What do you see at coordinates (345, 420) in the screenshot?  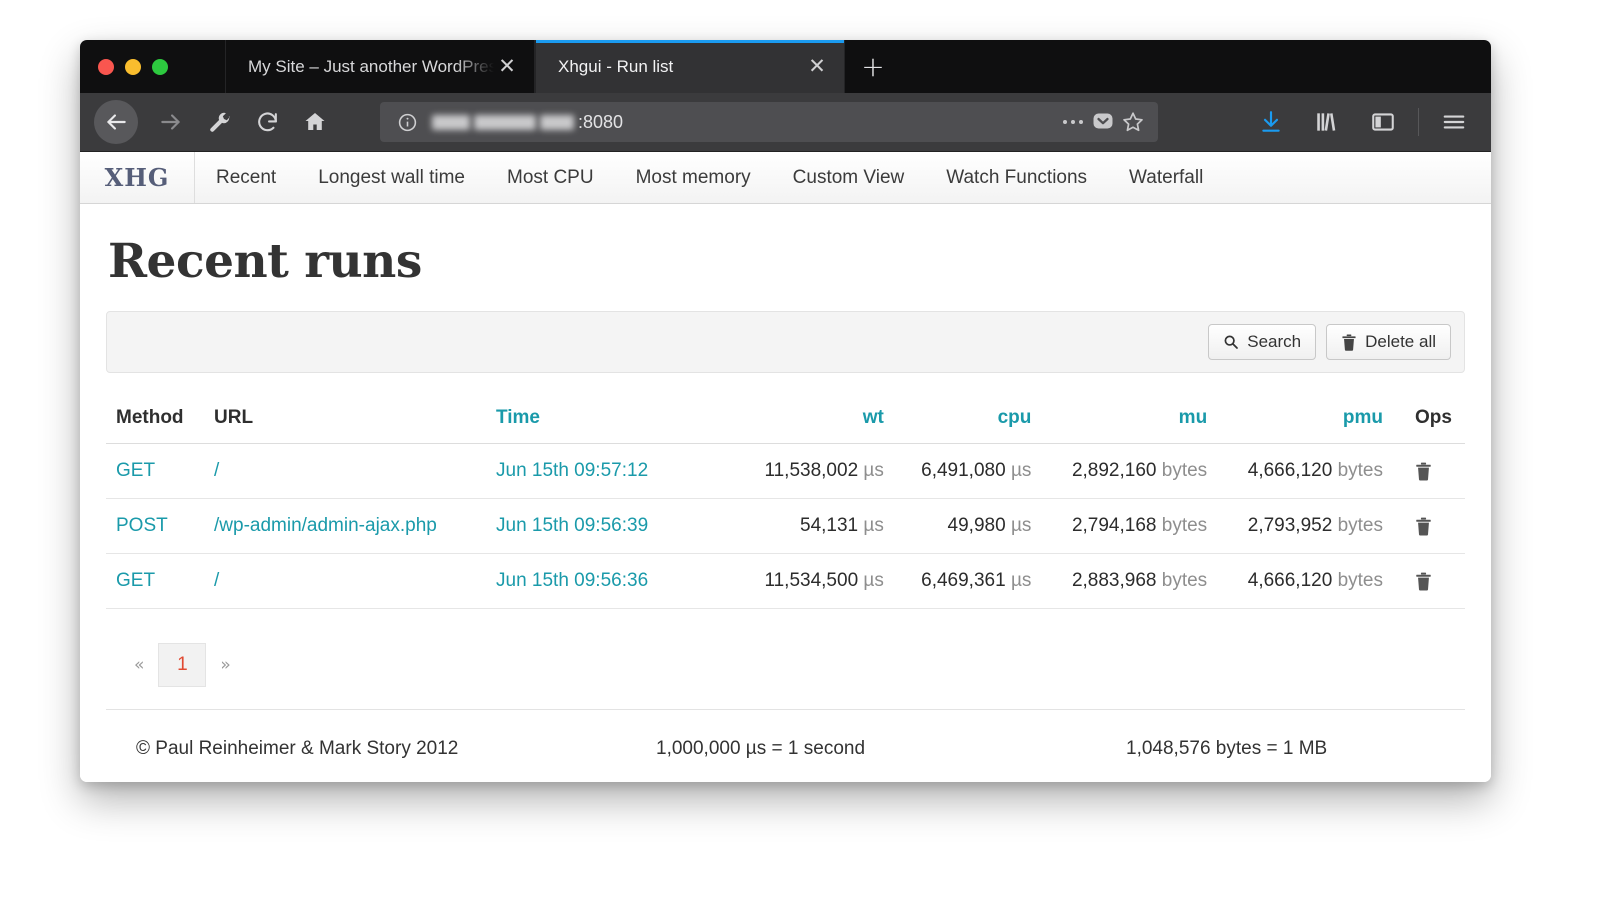 I see `column-header-url: URL` at bounding box center [345, 420].